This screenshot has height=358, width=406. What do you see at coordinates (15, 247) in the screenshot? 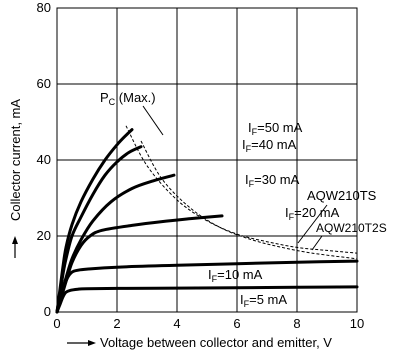
I see `y-axis-arrow` at bounding box center [15, 247].